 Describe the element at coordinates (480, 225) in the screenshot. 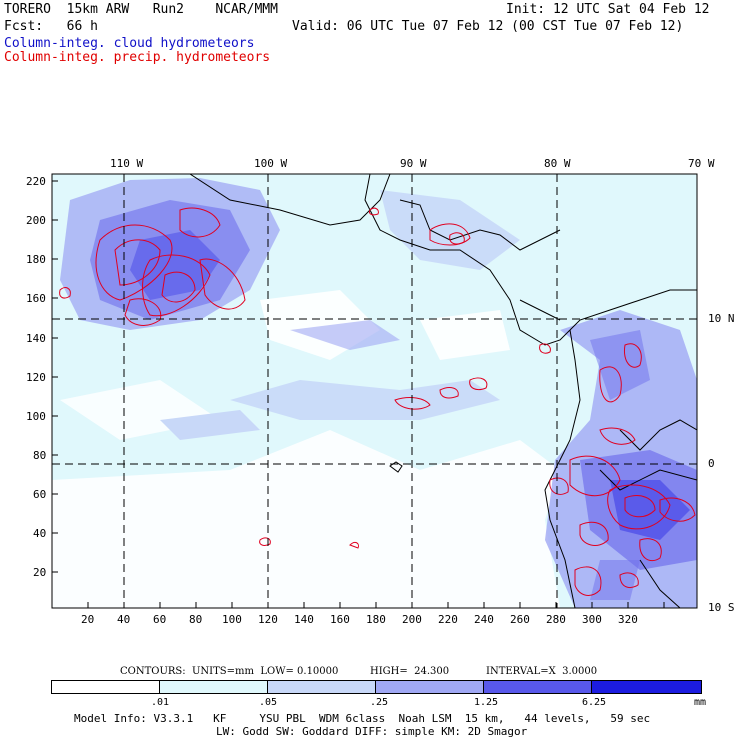

I see `caribbean-coast` at that location.